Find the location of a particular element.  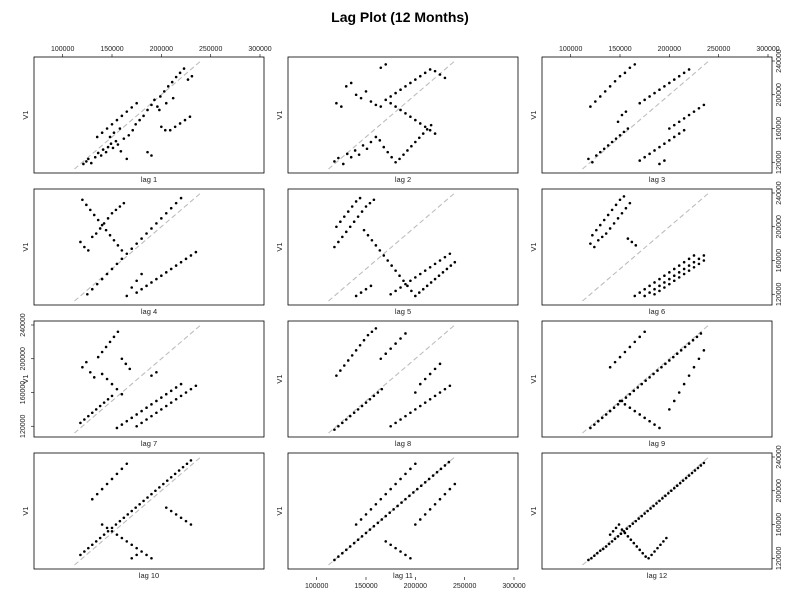

y-tick-label: 240000 is located at coordinates (779, 60).